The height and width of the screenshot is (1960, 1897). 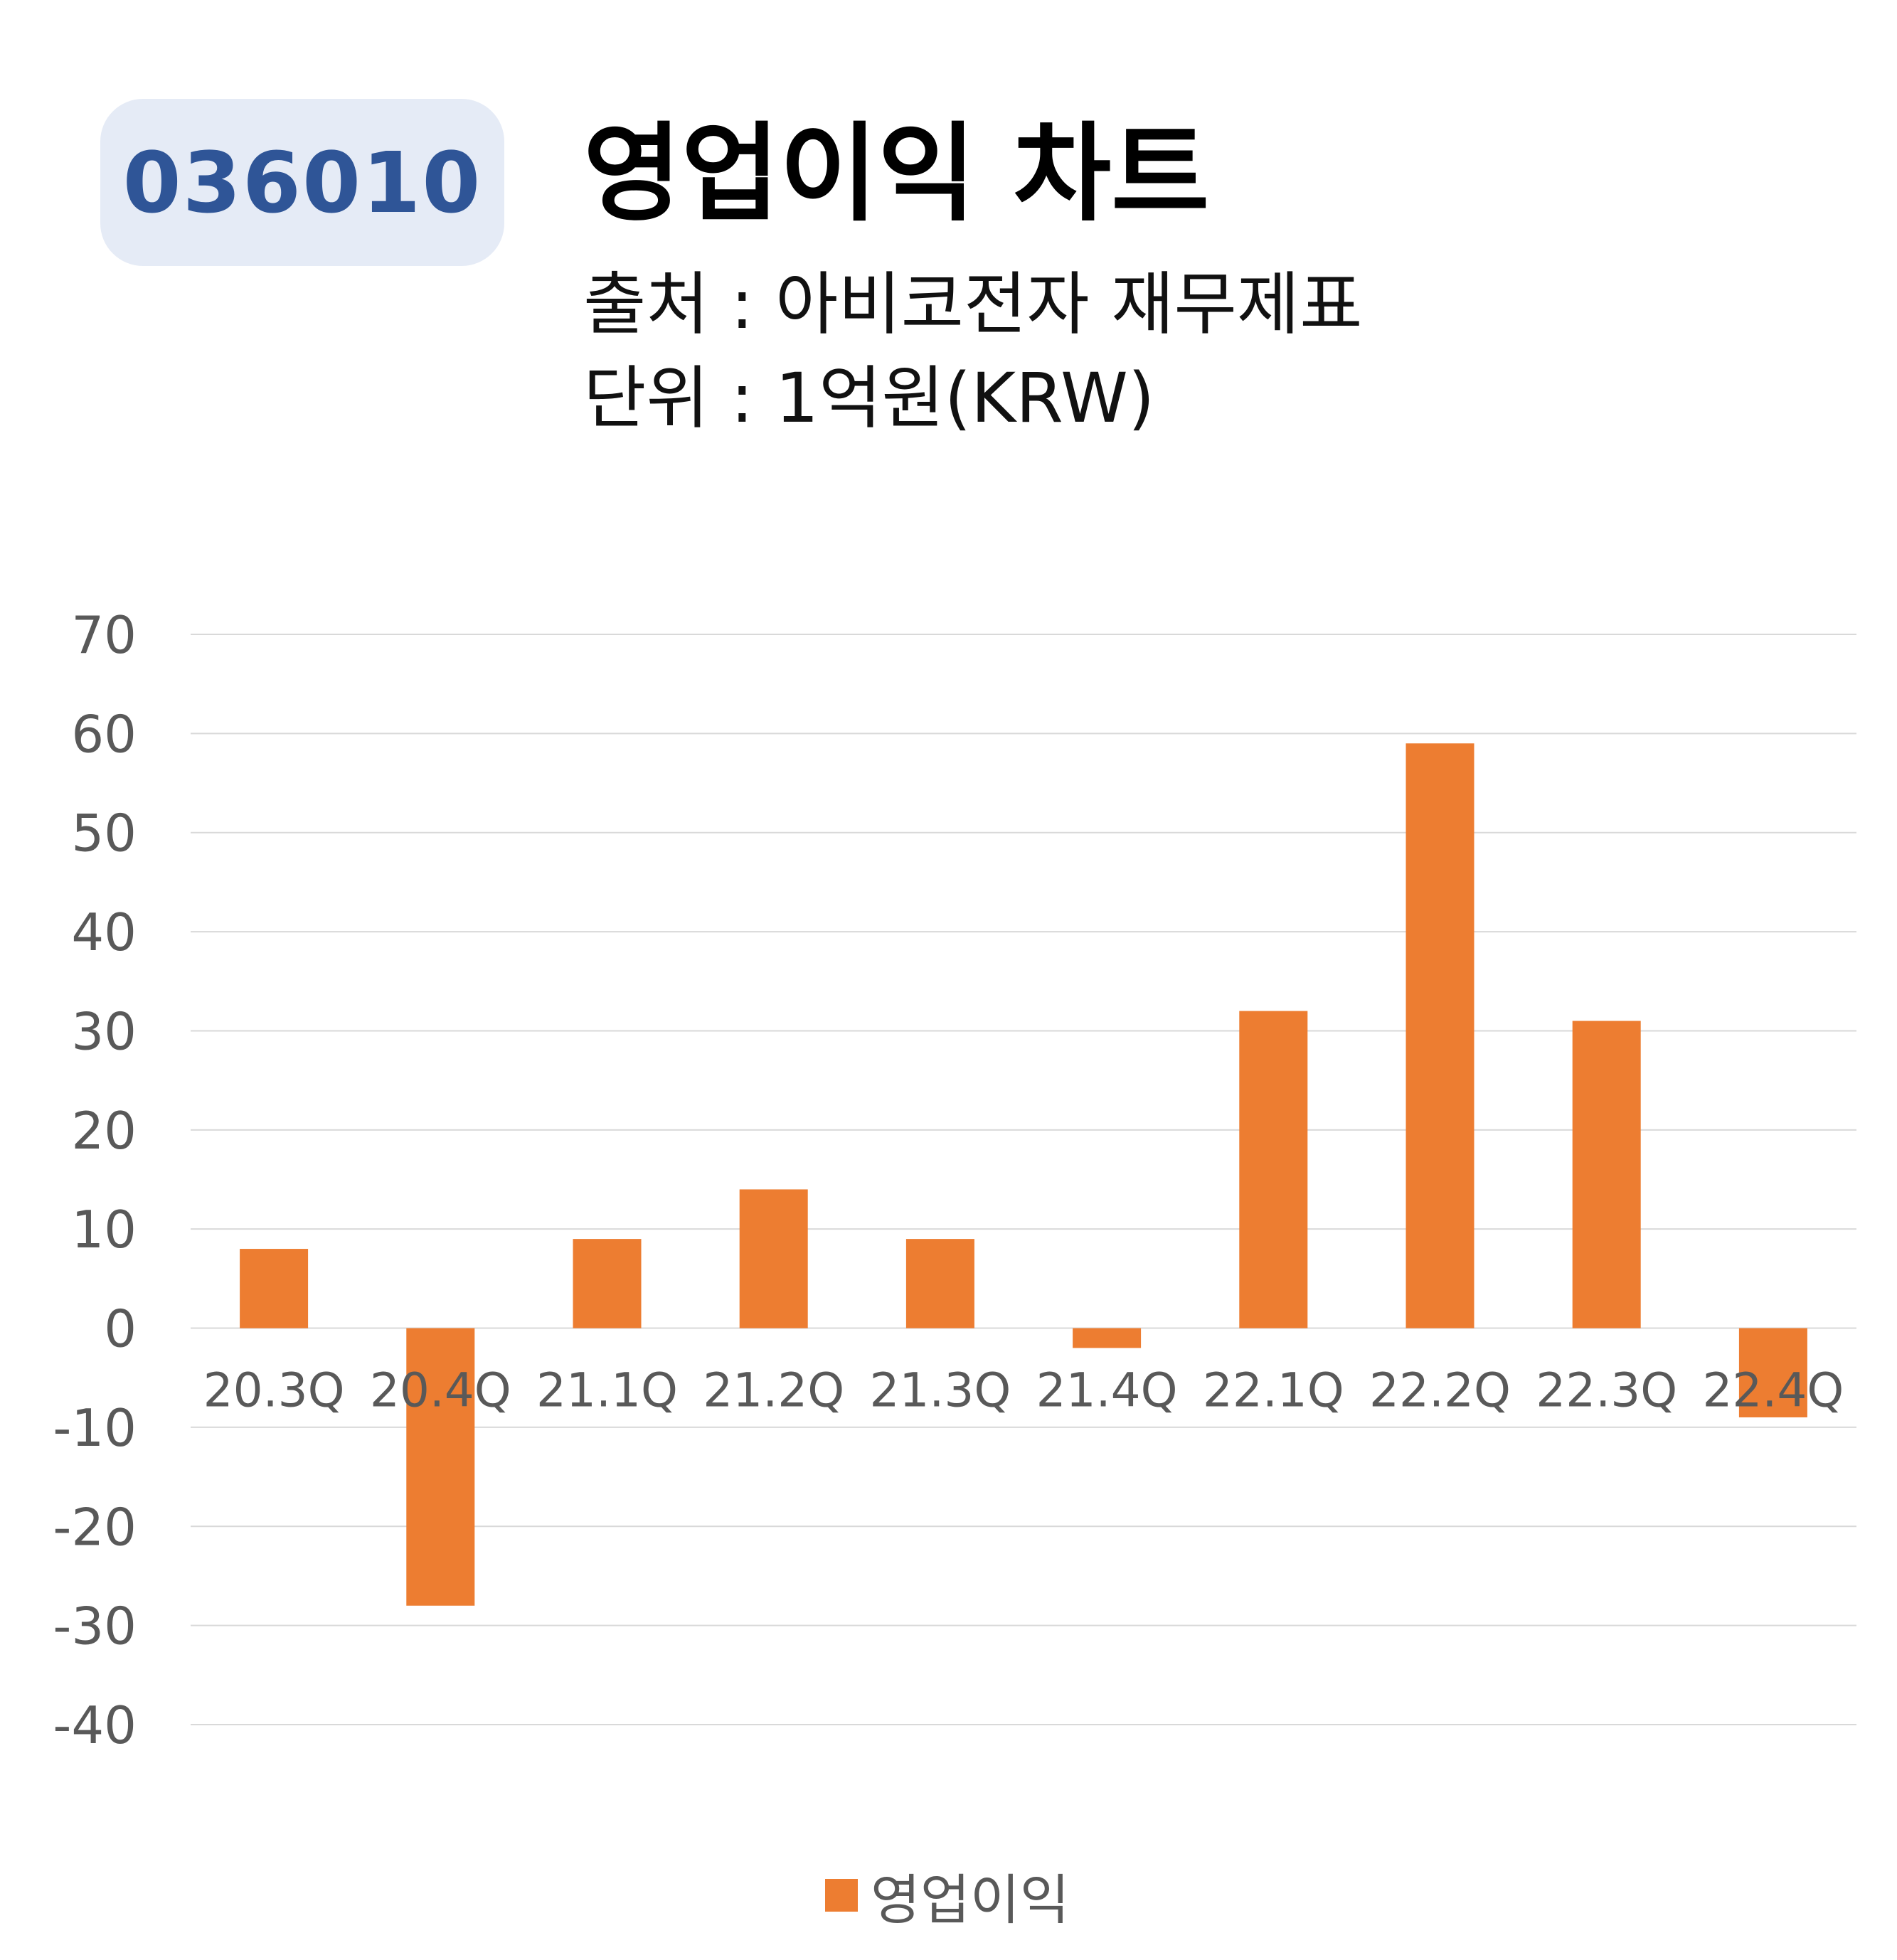 I want to click on x-tick-label: 22.1Q, so click(x=1273, y=1390).